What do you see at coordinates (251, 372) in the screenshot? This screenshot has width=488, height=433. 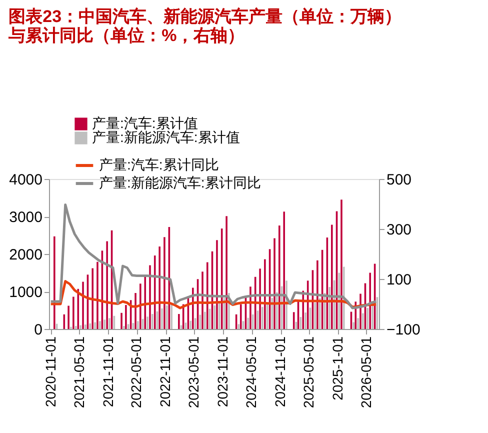 I see `x-tick-label: 2024-05-01` at bounding box center [251, 372].